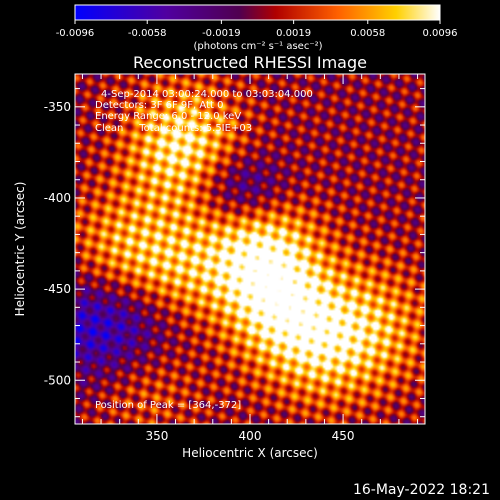  I want to click on x-tick-label: 450, so click(343, 436).